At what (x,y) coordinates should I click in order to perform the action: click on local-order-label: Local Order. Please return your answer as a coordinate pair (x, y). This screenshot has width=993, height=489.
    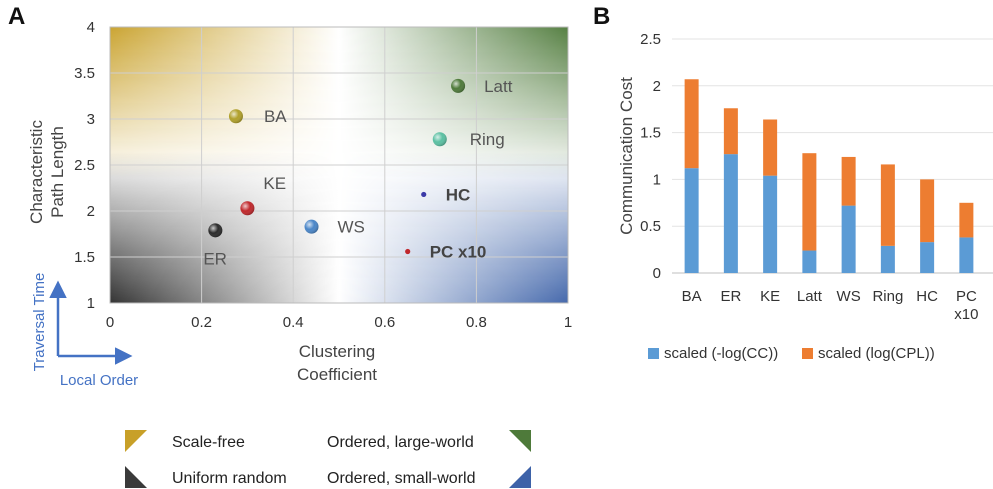
    Looking at the image, I should click on (99, 380).